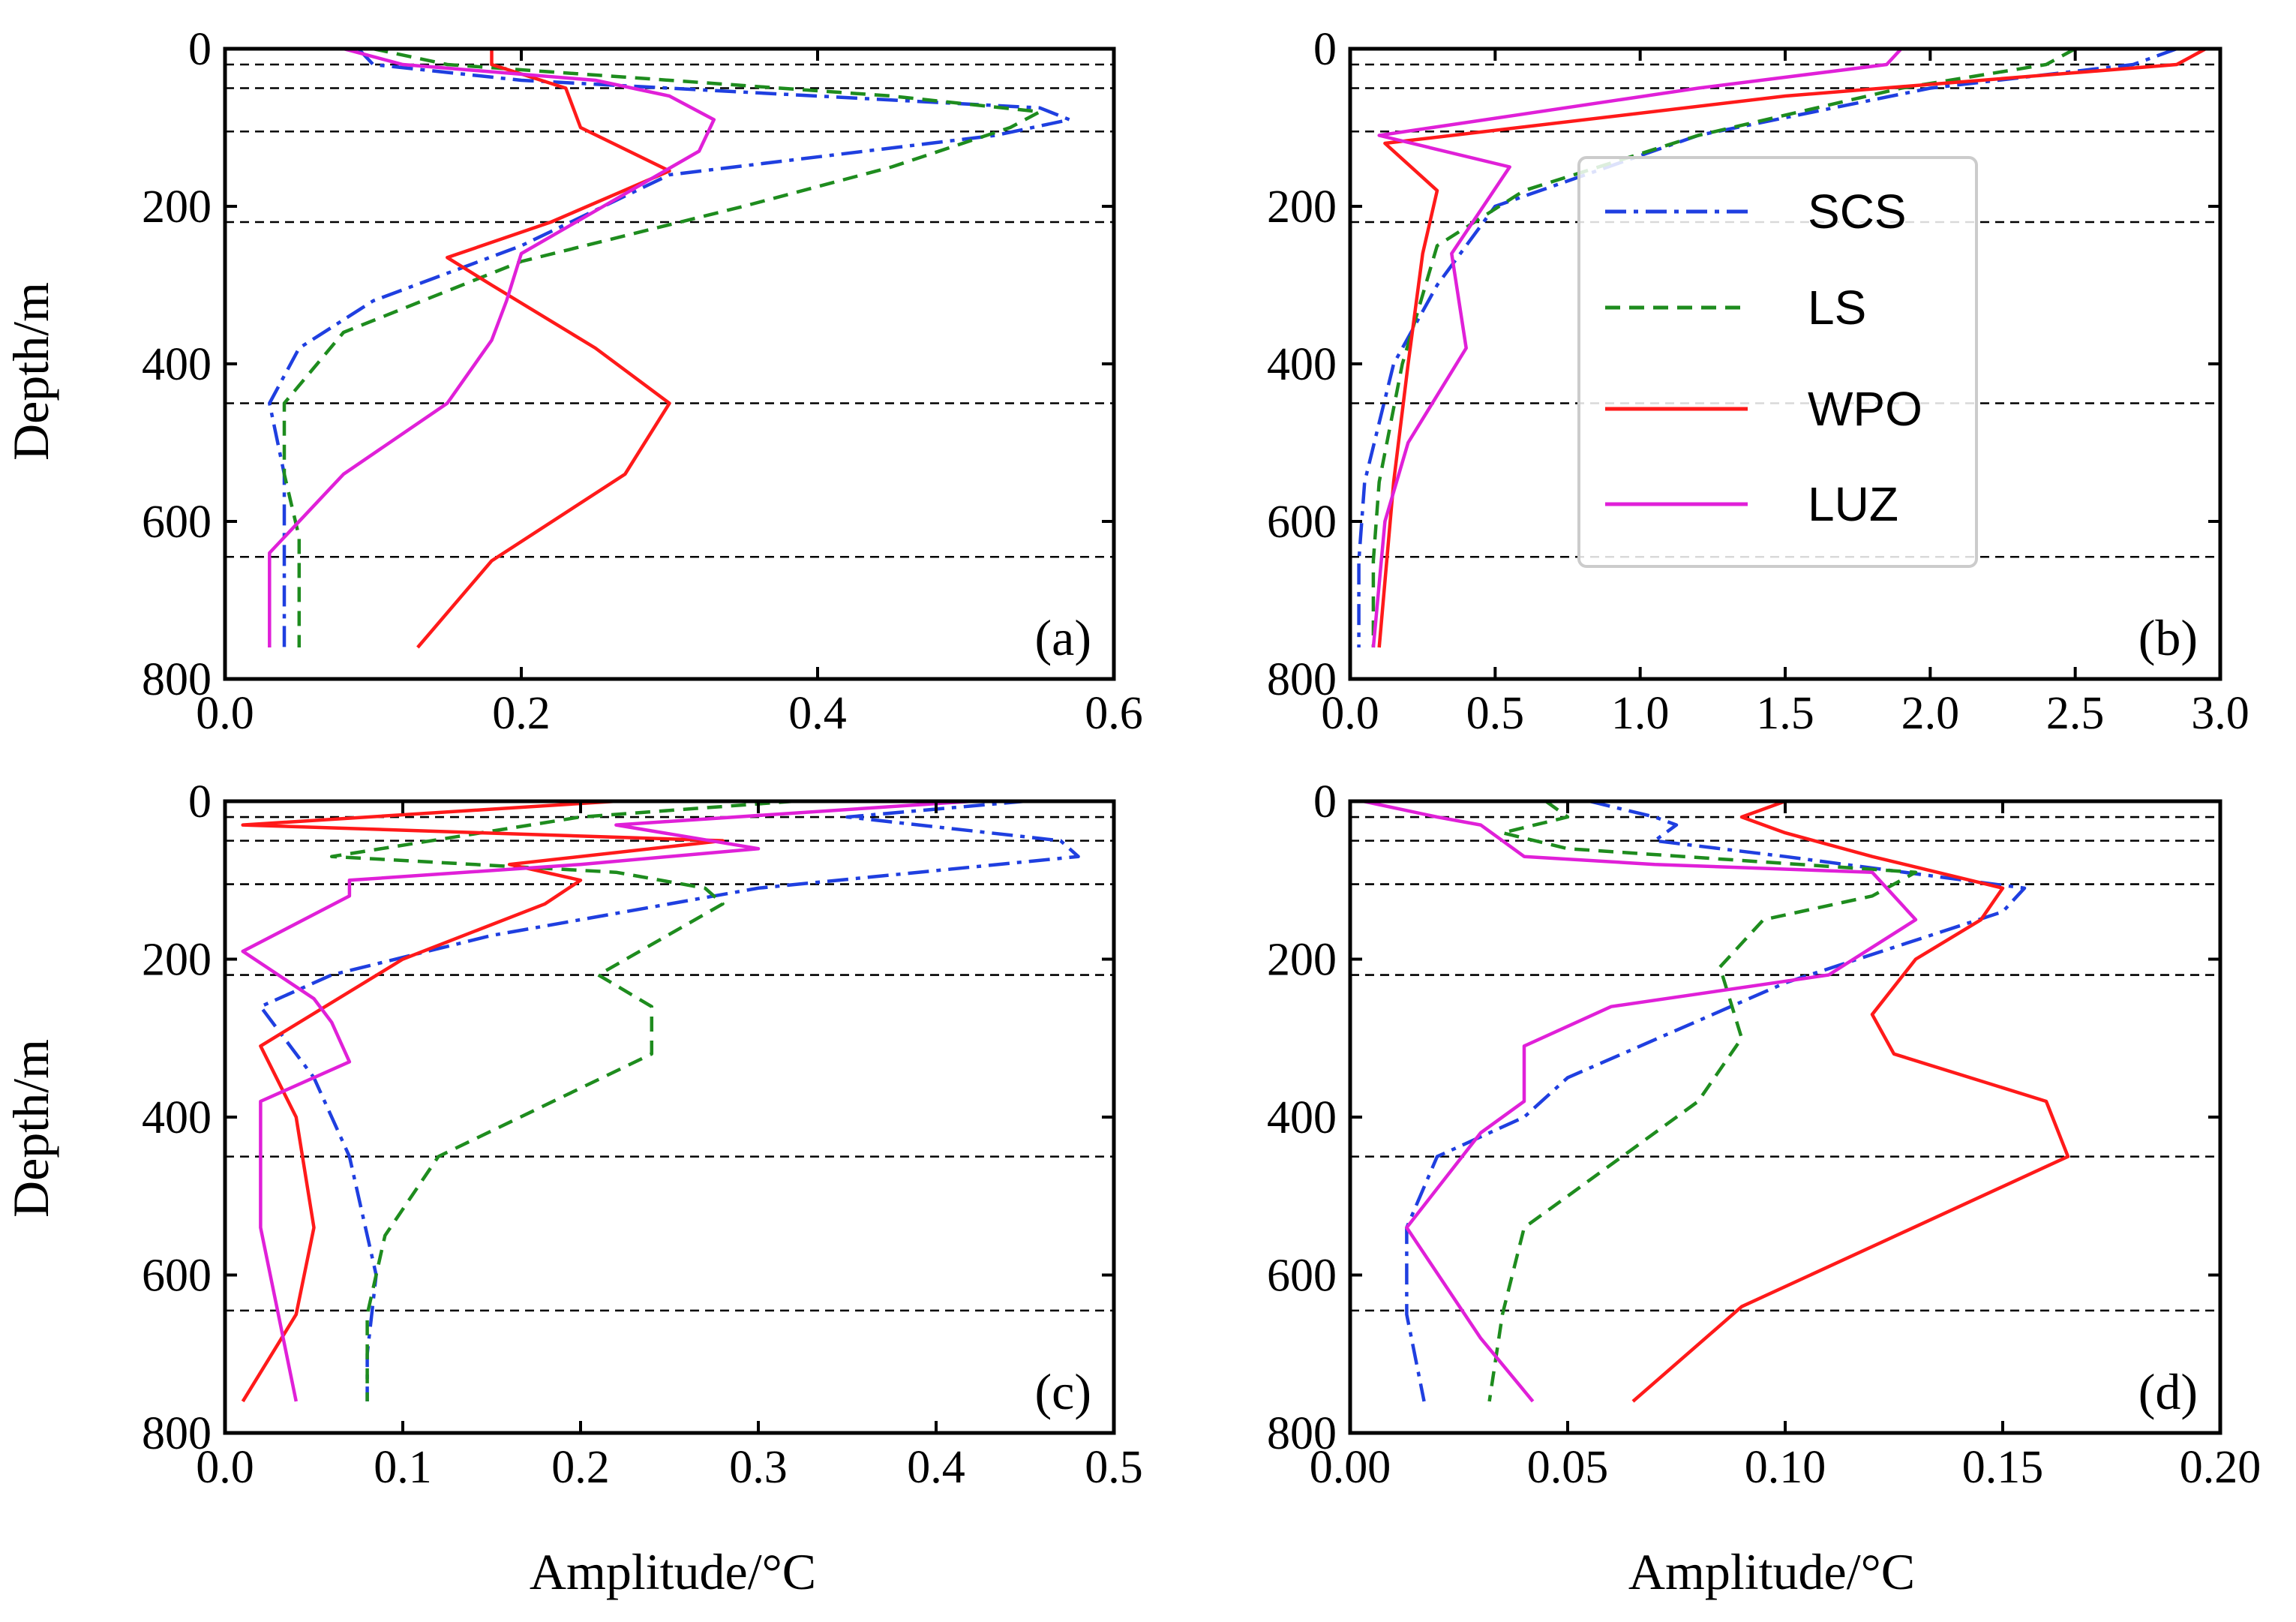 The height and width of the screenshot is (1622, 2296). What do you see at coordinates (673, 1571) in the screenshot?
I see `x-axis-title-left: Amplitude/°C` at bounding box center [673, 1571].